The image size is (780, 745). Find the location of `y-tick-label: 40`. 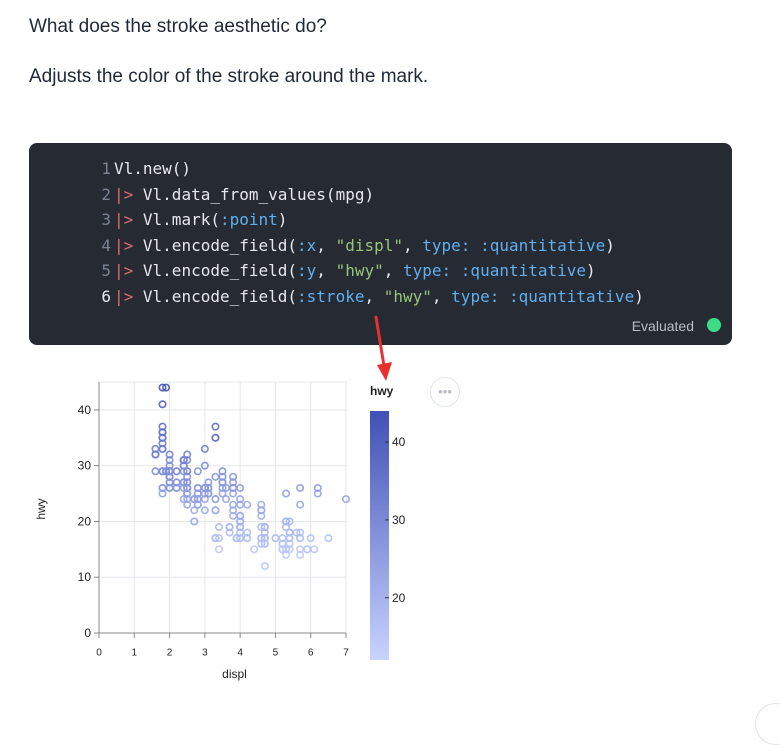

y-tick-label: 40 is located at coordinates (85, 410).